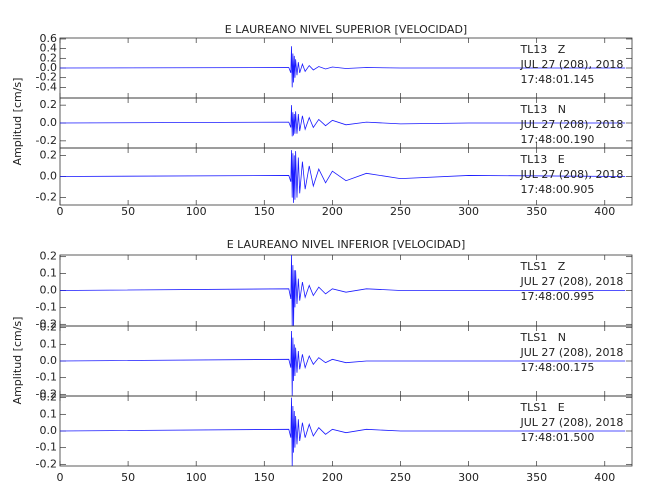 This screenshot has height=500, width=650. Describe the element at coordinates (557, 189) in the screenshot. I see `time-label: 17:48:00.905` at that location.